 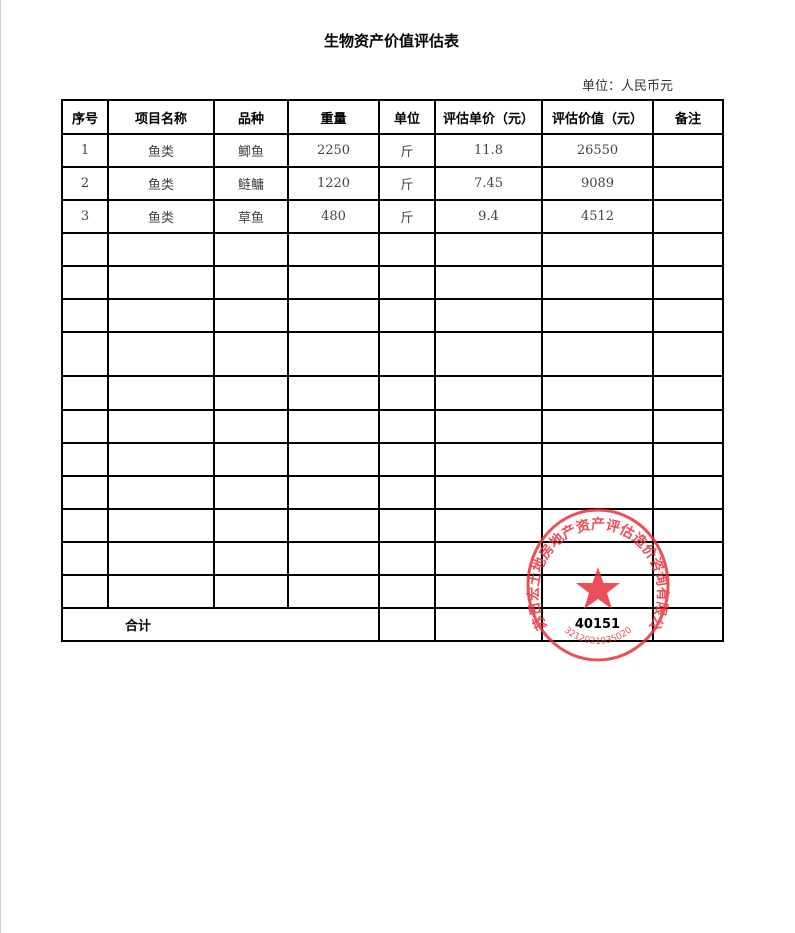 I want to click on cell-value: 26550, so click(x=597, y=150).